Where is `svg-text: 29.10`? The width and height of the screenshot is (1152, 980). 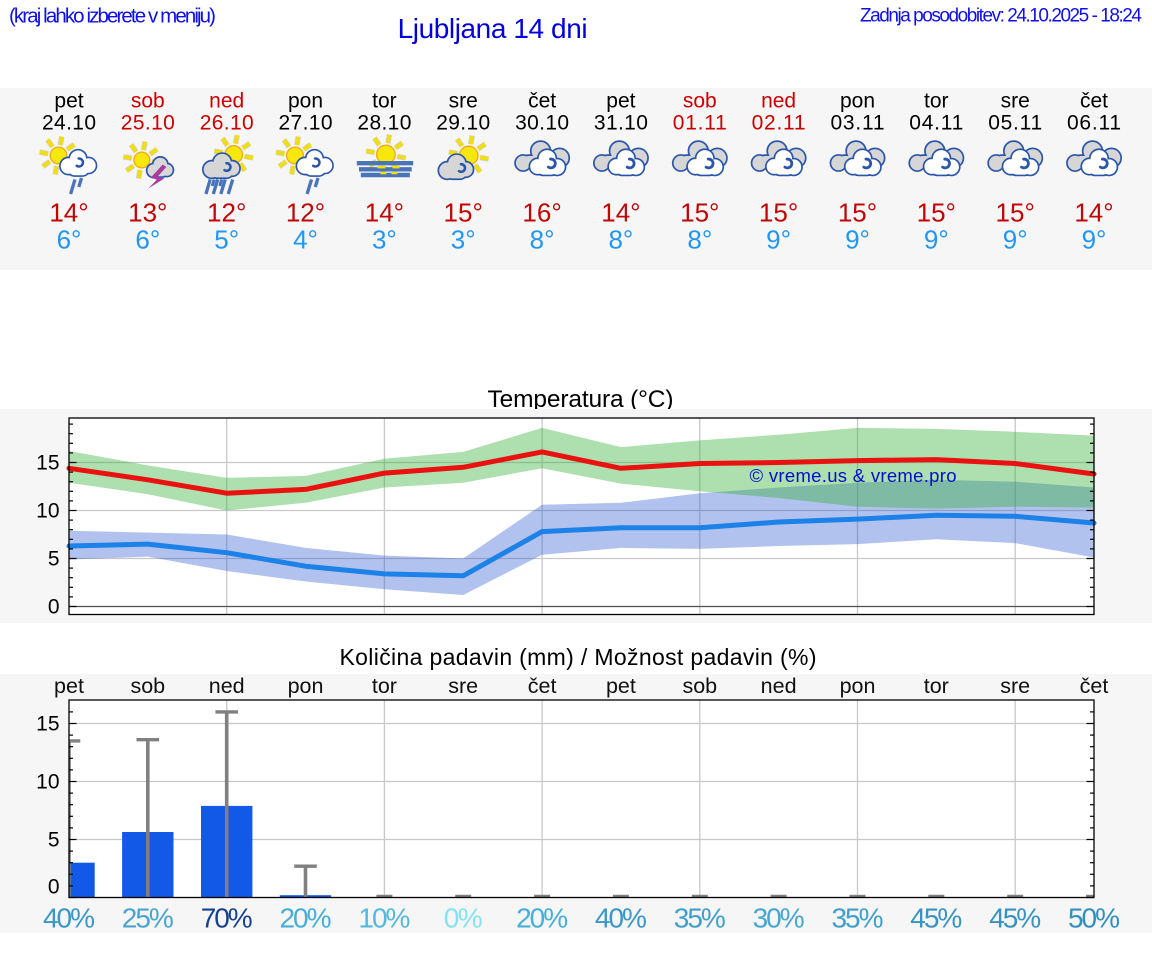
svg-text: 29.10 is located at coordinates (463, 123).